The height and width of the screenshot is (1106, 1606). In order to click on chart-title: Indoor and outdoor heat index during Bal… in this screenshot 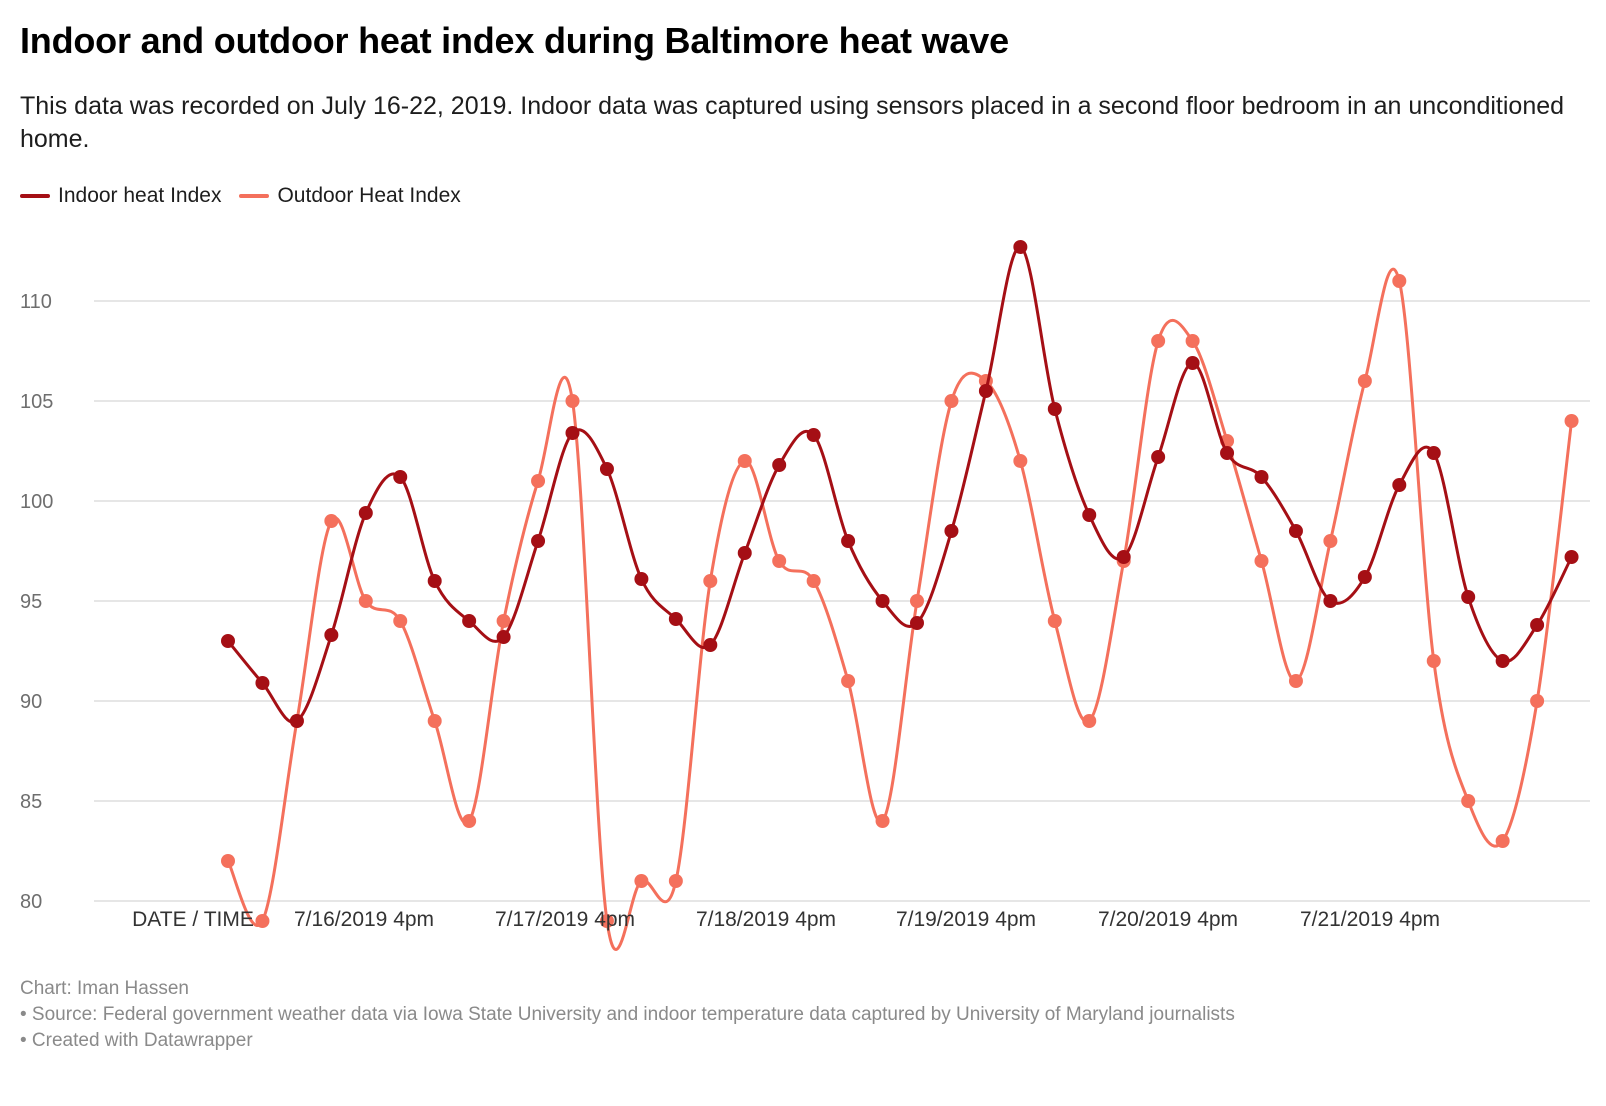, I will do `click(514, 40)`.